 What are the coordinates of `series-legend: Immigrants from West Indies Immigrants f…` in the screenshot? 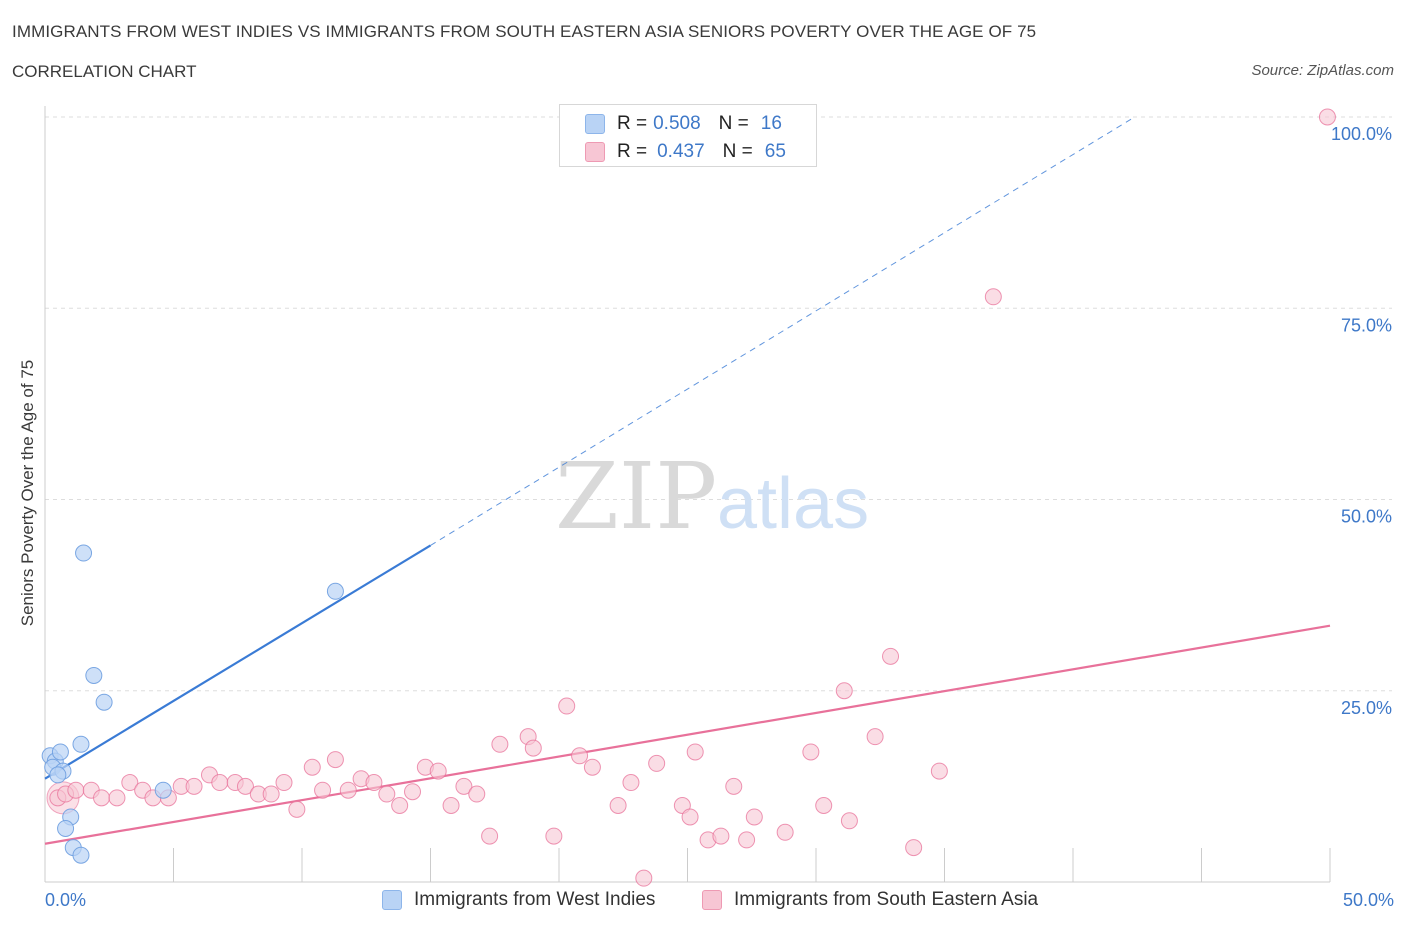 It's located at (703, 902).